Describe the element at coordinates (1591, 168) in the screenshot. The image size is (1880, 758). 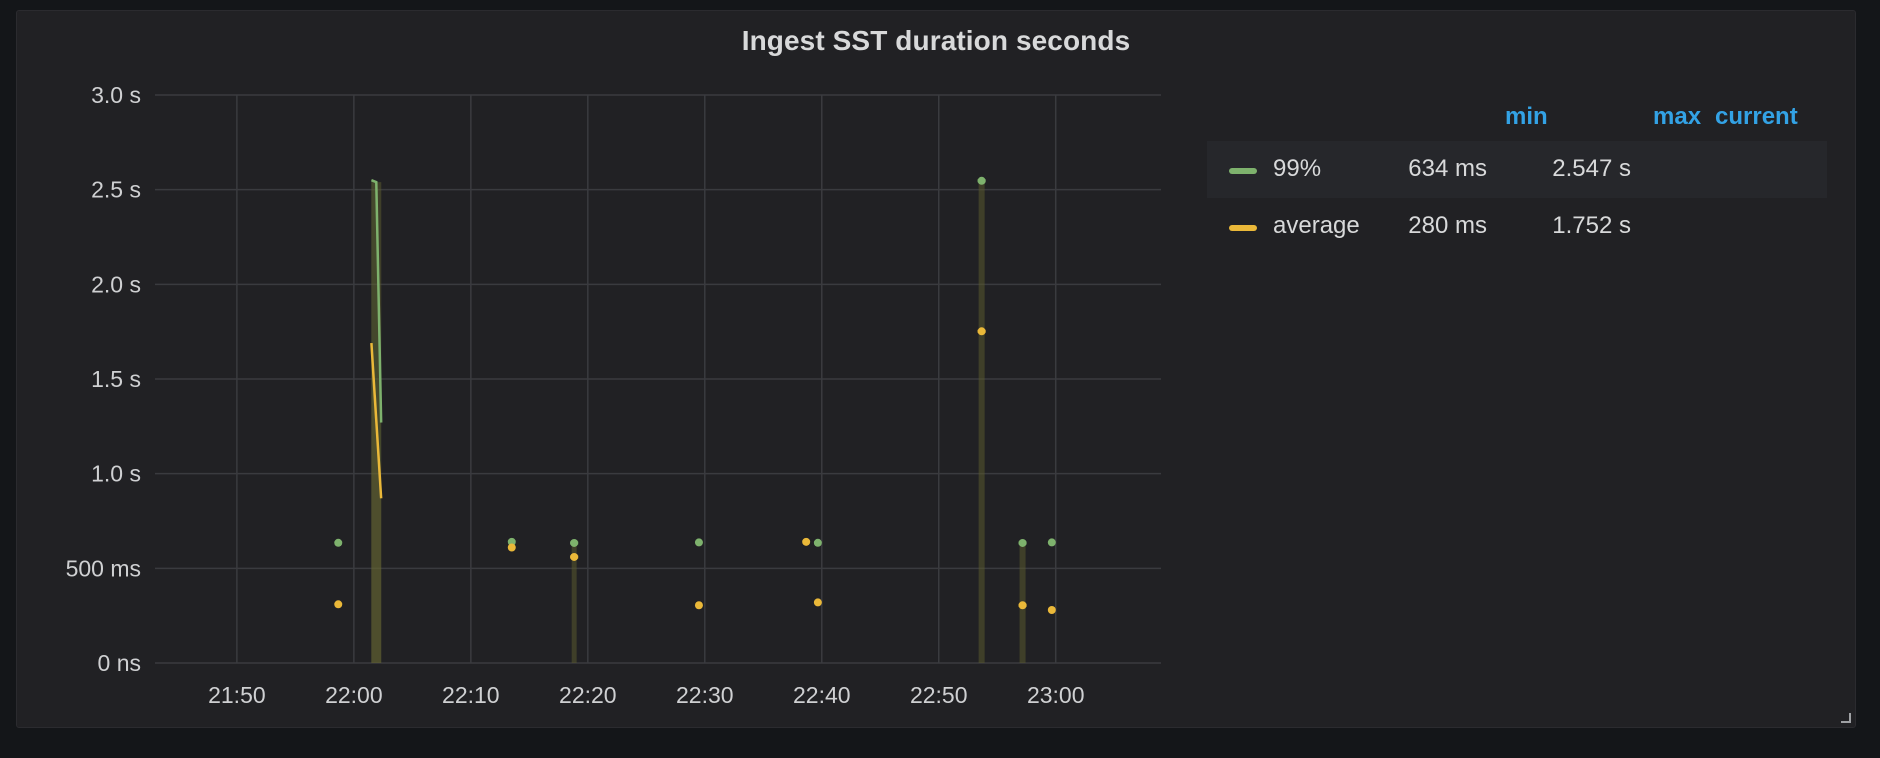
I see `legend-max-value: 2.547 s` at that location.